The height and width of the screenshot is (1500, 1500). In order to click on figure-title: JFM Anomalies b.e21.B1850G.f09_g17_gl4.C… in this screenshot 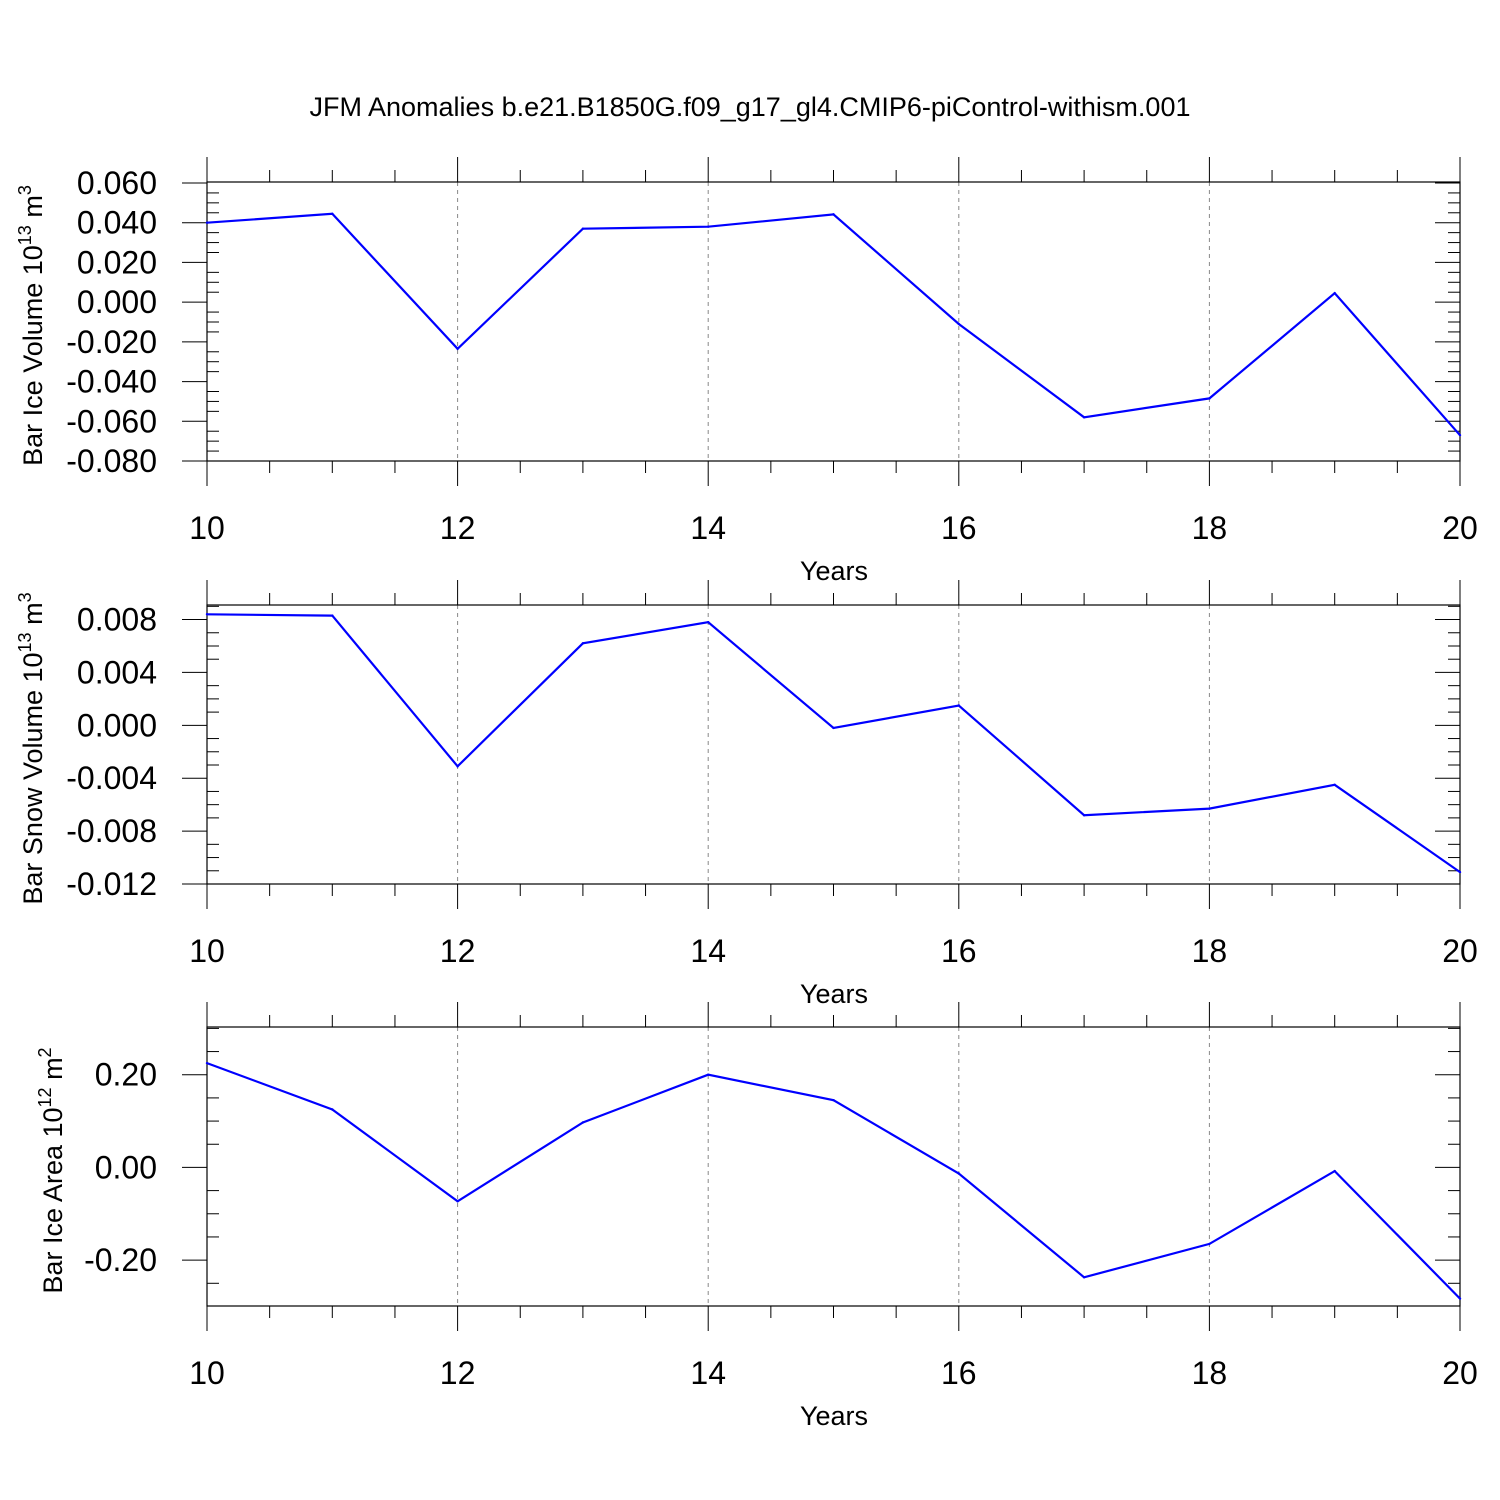, I will do `click(750, 107)`.